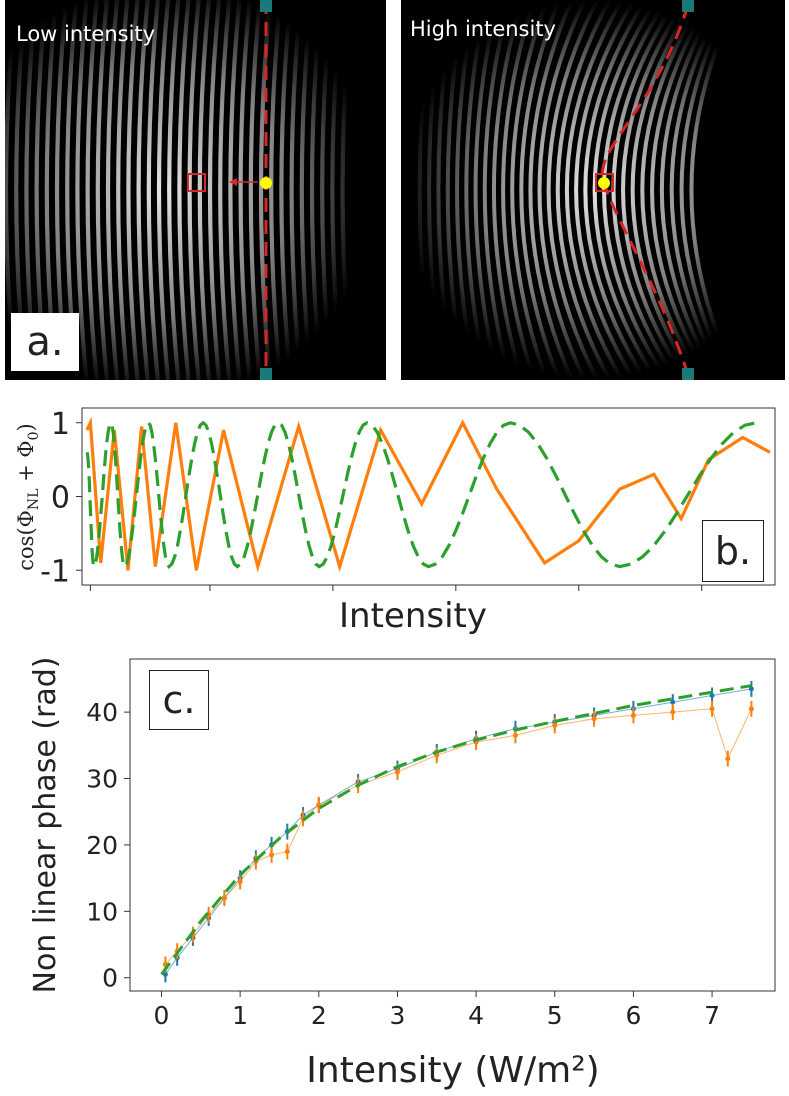 Image resolution: width=789 pixels, height=1096 pixels. Describe the element at coordinates (452, 1070) in the screenshot. I see `chart-c-xlabel: Intensity (W/m²)` at that location.